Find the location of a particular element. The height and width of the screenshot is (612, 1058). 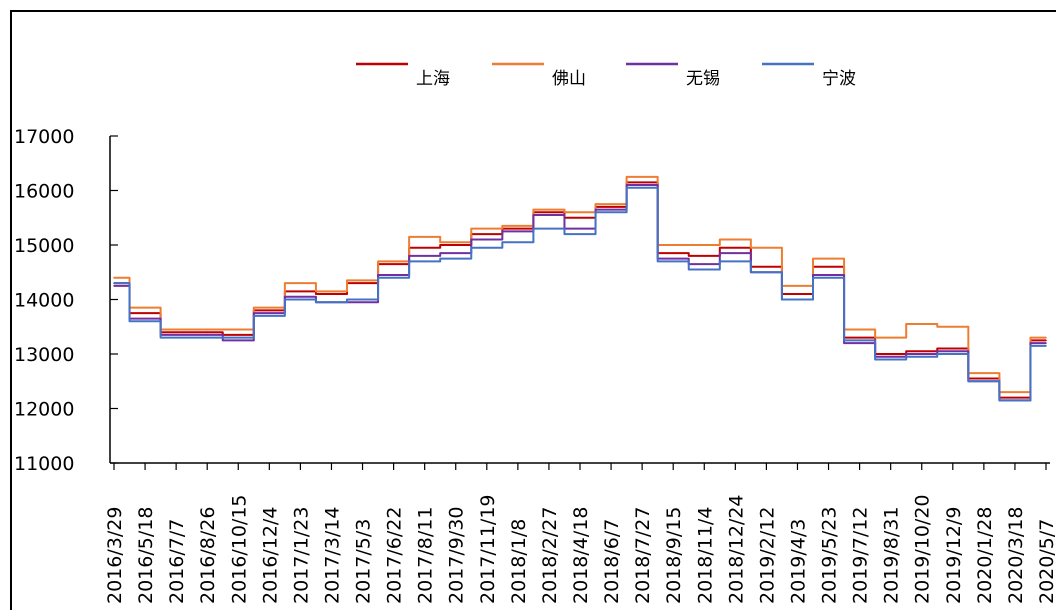

x-tick-label: 2018/1/8 is located at coordinates (519, 561).